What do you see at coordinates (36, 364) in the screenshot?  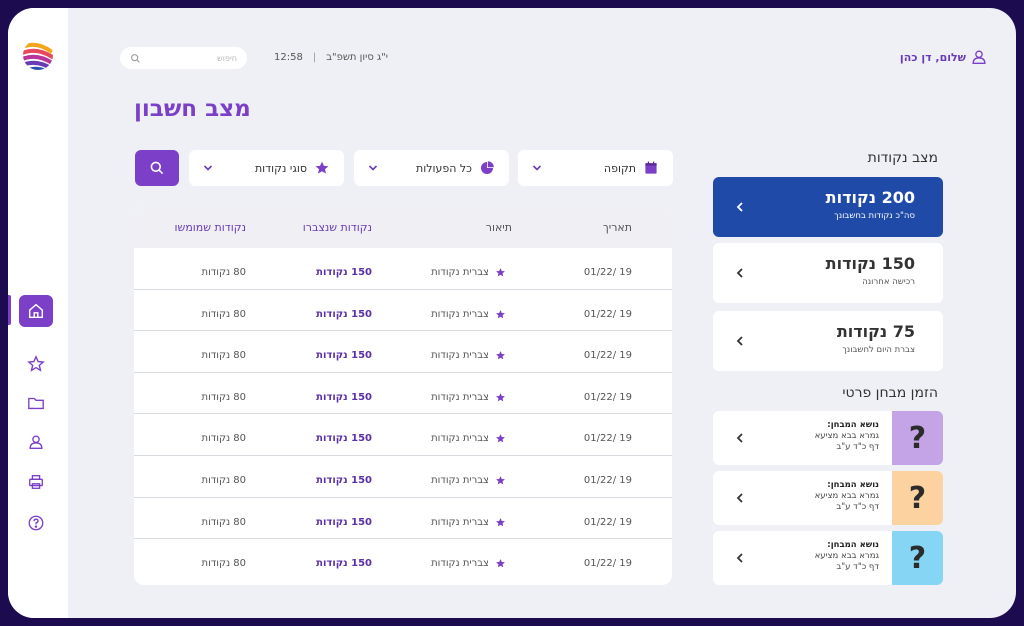 I see `nav-favorites` at bounding box center [36, 364].